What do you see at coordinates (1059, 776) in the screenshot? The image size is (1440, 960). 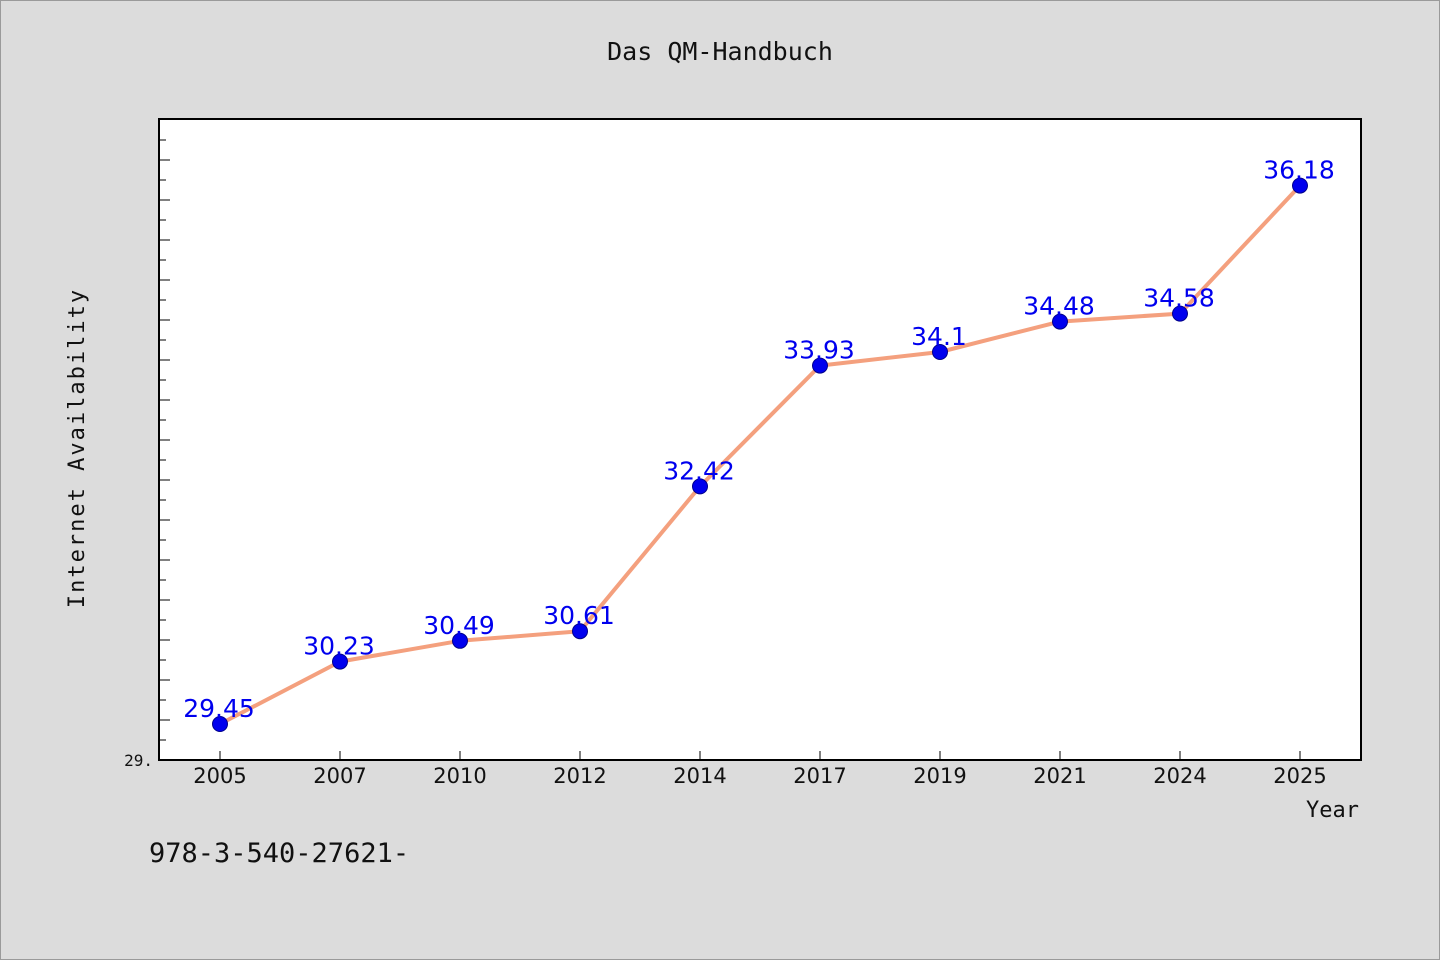 I see `x-tick-label: 2021` at bounding box center [1059, 776].